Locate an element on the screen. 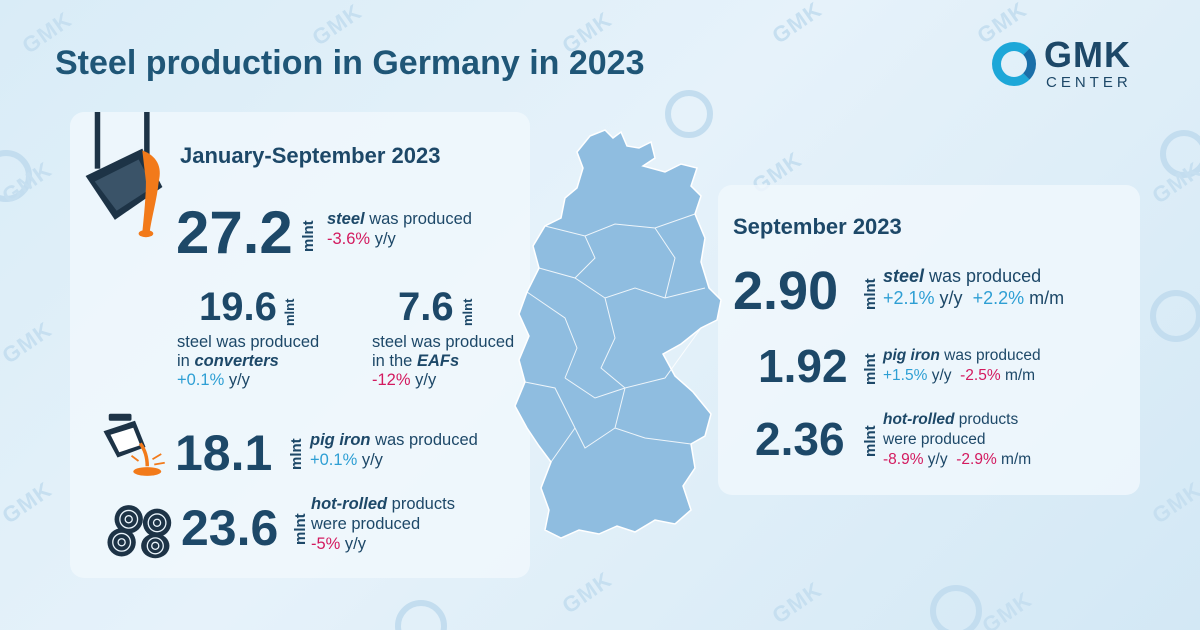  jan-sep-pig-iron-unit: mlnt is located at coordinates (296, 454).